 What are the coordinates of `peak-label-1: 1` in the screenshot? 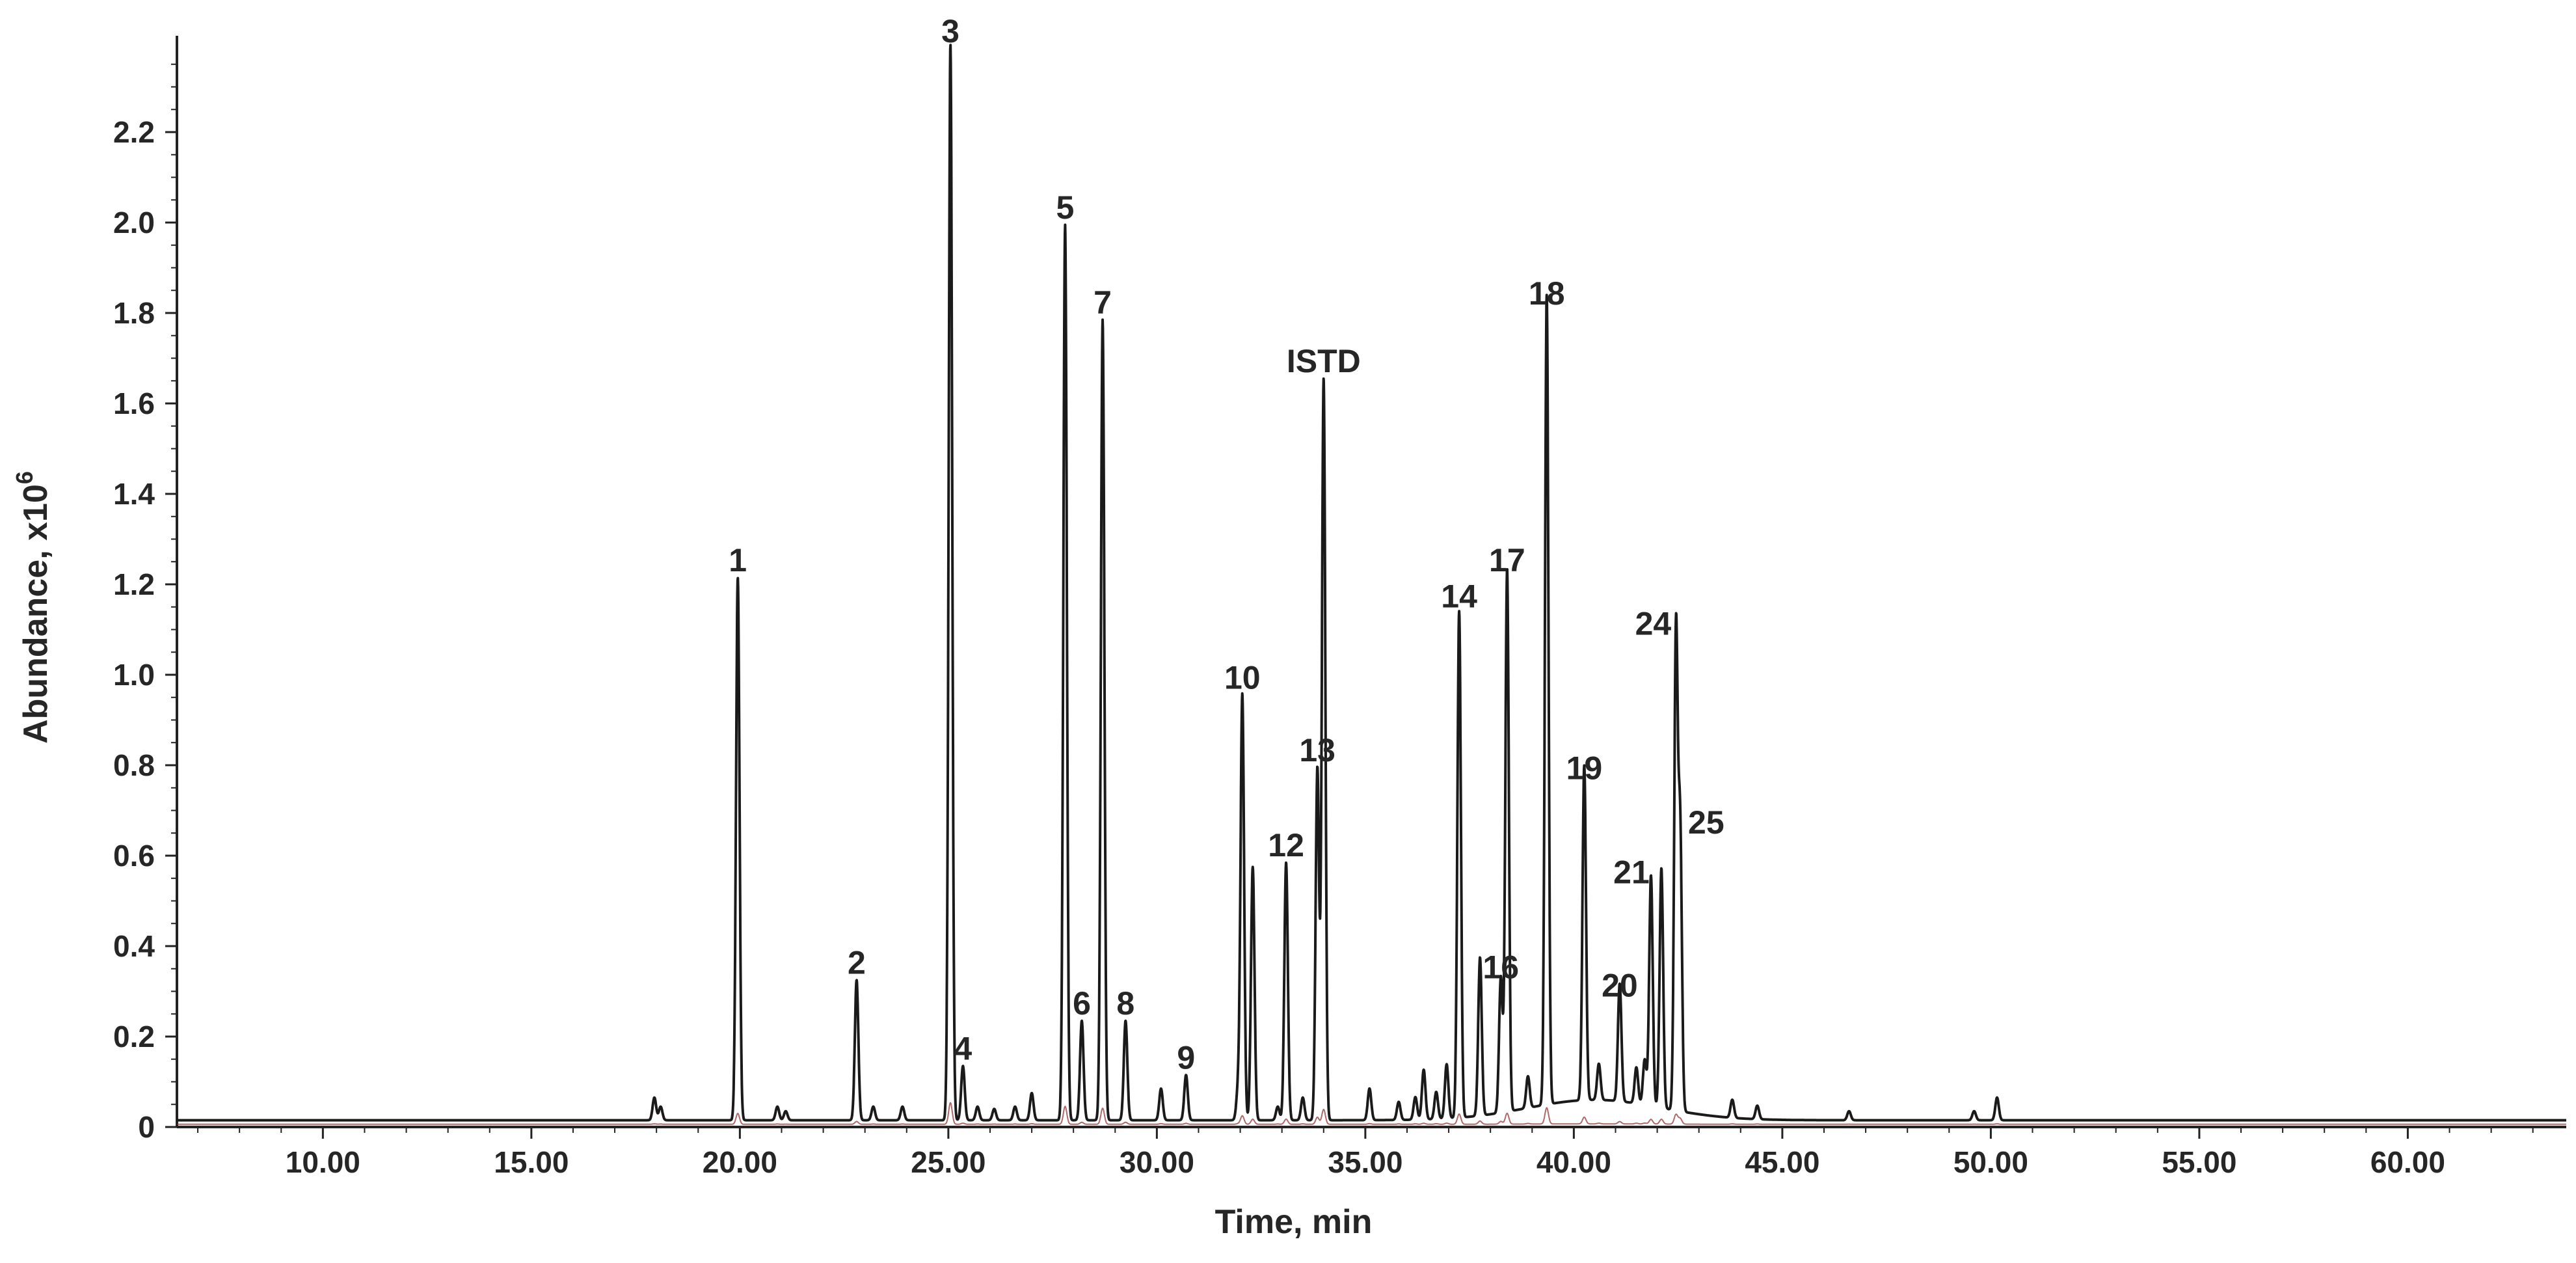 It's located at (738, 560).